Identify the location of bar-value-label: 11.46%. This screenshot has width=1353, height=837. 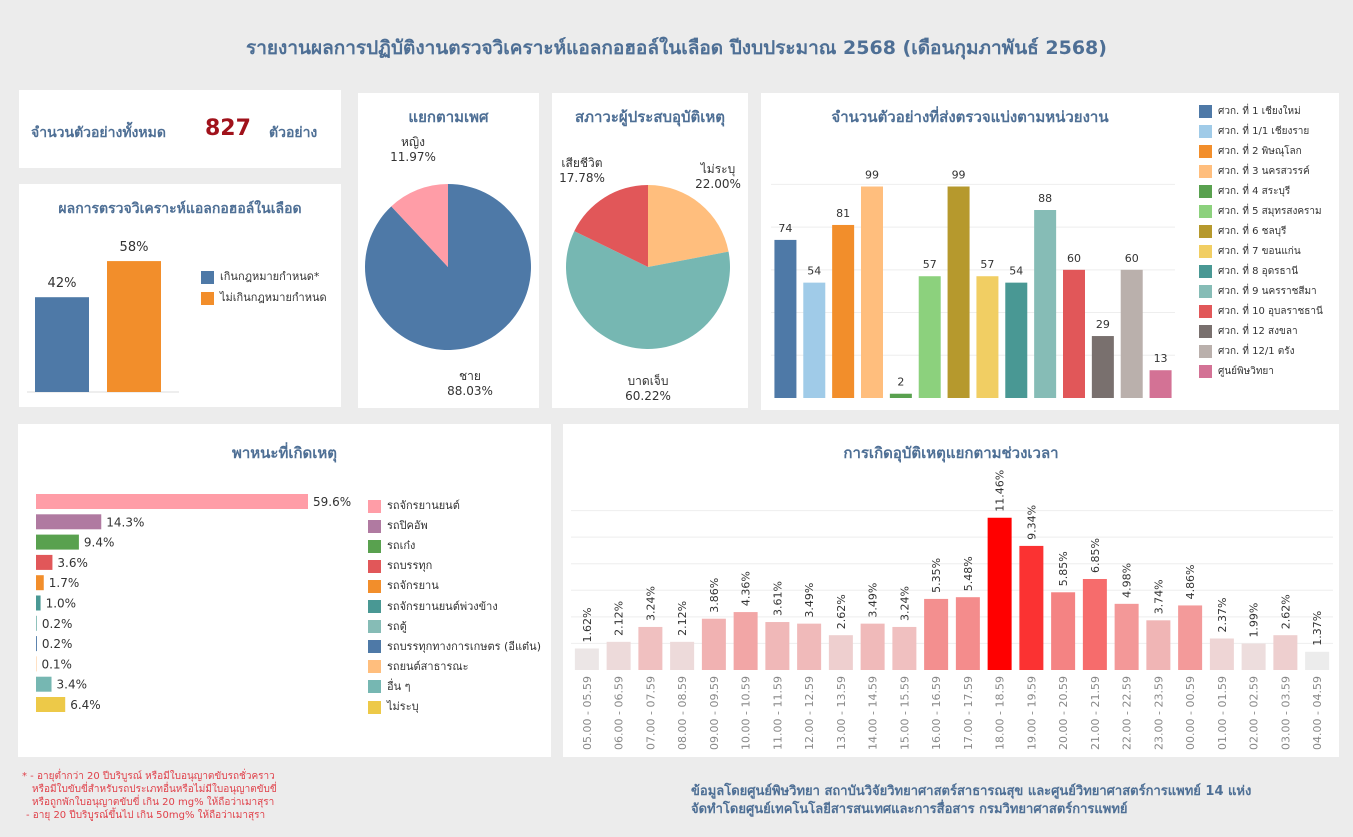
(1000, 491).